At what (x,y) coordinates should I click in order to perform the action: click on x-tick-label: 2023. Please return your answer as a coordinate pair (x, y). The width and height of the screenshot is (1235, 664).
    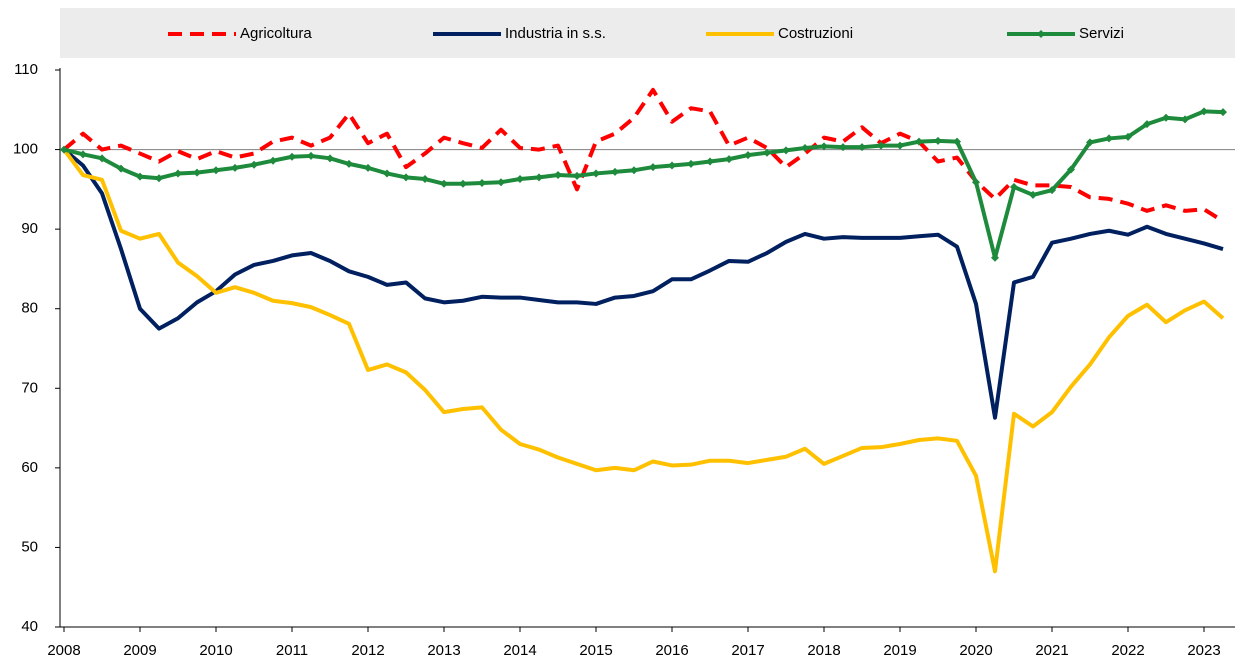
    Looking at the image, I should click on (1203, 650).